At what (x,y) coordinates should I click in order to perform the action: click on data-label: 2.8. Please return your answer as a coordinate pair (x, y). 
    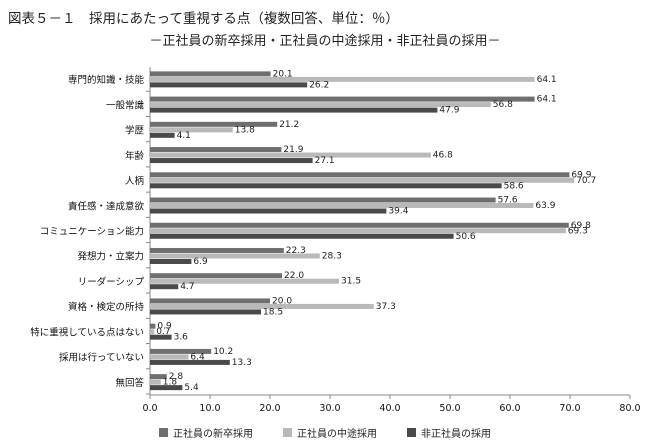
    Looking at the image, I should click on (176, 377).